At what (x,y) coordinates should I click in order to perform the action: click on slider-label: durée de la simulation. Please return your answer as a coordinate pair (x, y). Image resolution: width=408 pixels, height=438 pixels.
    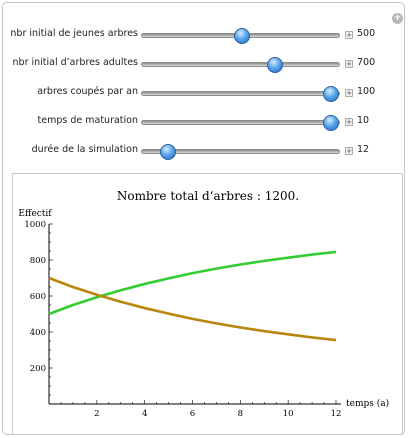
    Looking at the image, I should click on (84, 149).